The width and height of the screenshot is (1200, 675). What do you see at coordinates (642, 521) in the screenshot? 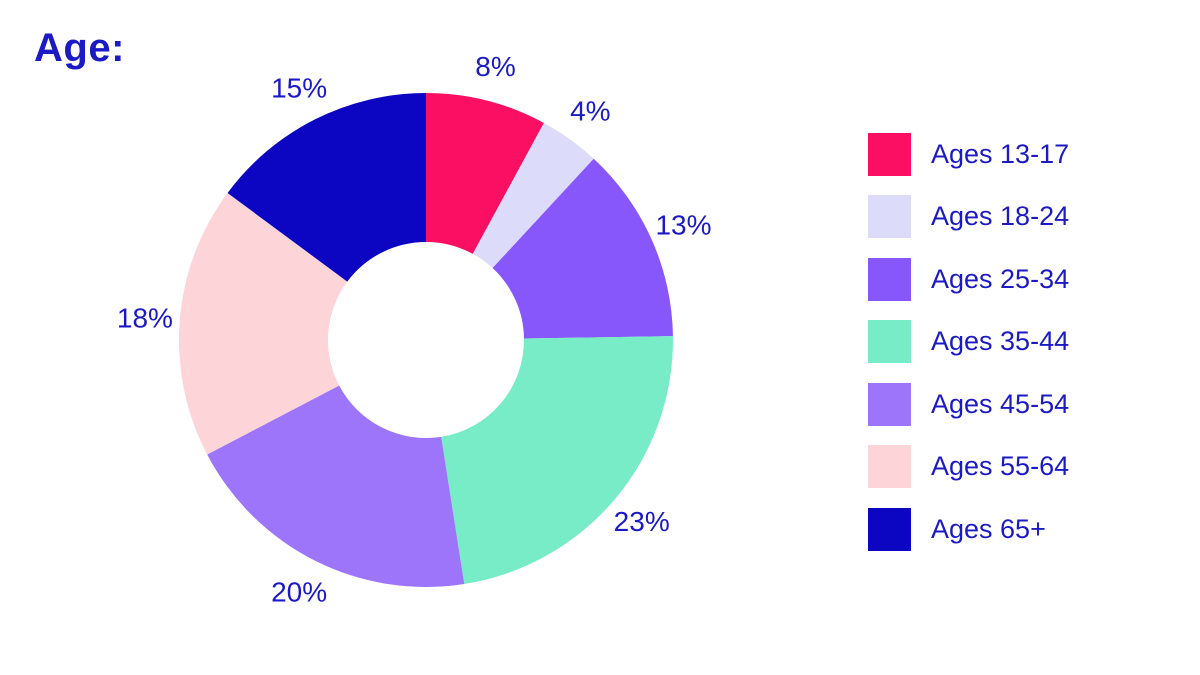
I see `data-label-ages-35-44: 23%` at bounding box center [642, 521].